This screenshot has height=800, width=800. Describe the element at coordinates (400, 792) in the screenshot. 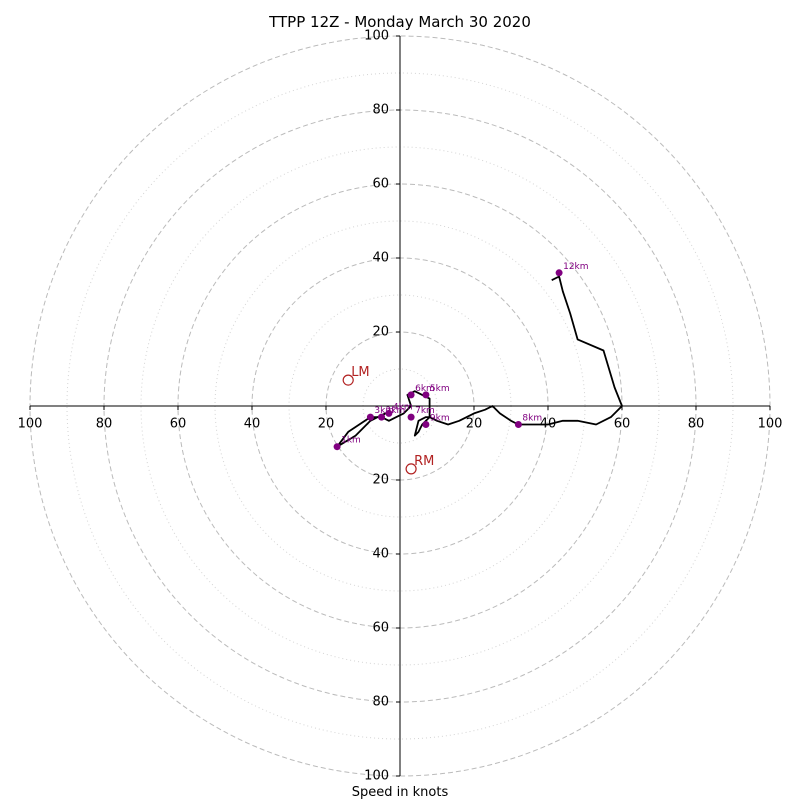

I see `x-axis-label: Speed in knots` at that location.